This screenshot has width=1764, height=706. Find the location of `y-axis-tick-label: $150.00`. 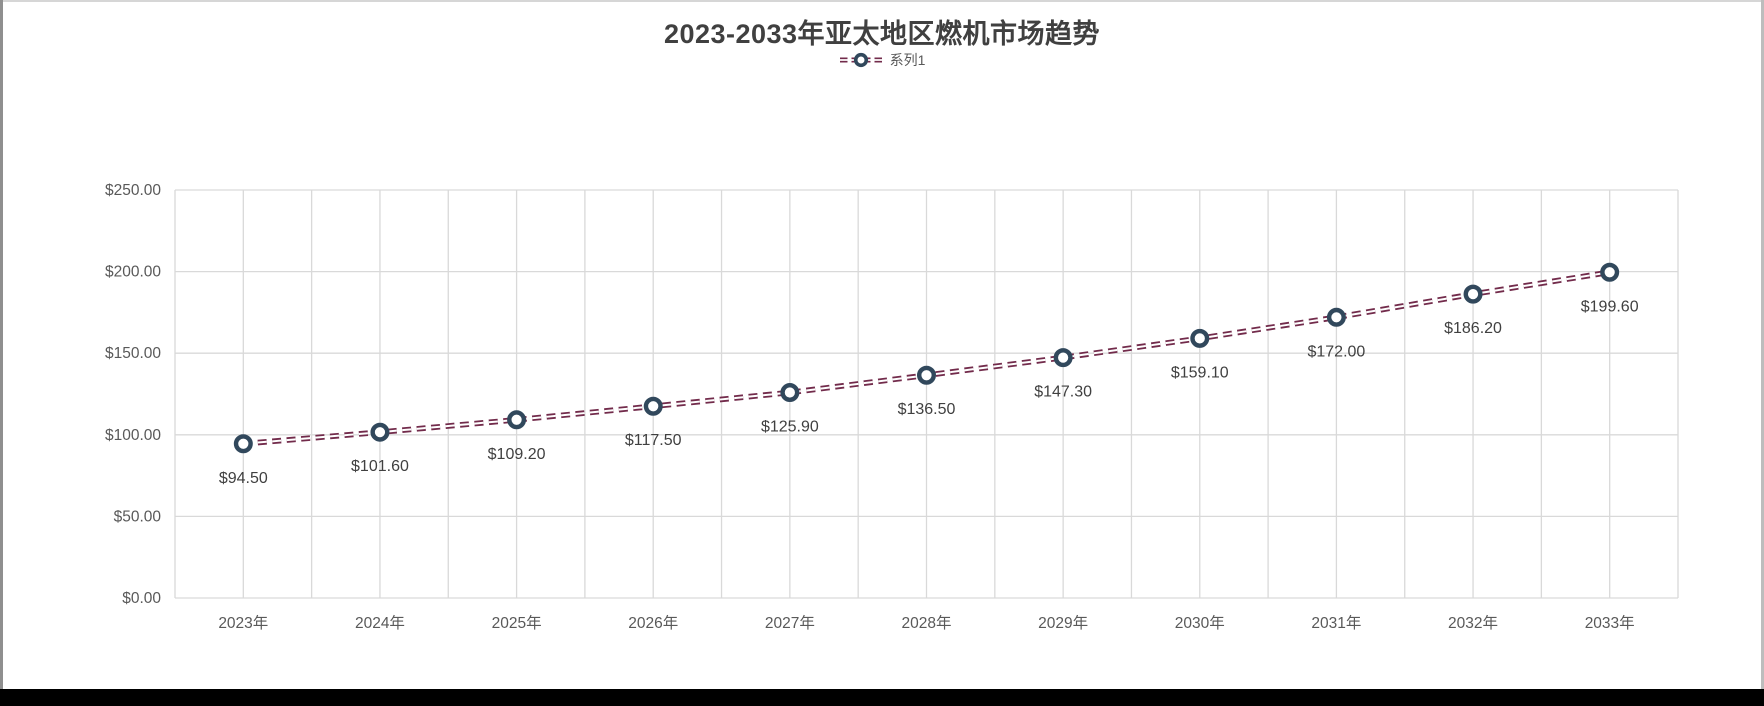

y-axis-tick-label: $150.00 is located at coordinates (133, 353).